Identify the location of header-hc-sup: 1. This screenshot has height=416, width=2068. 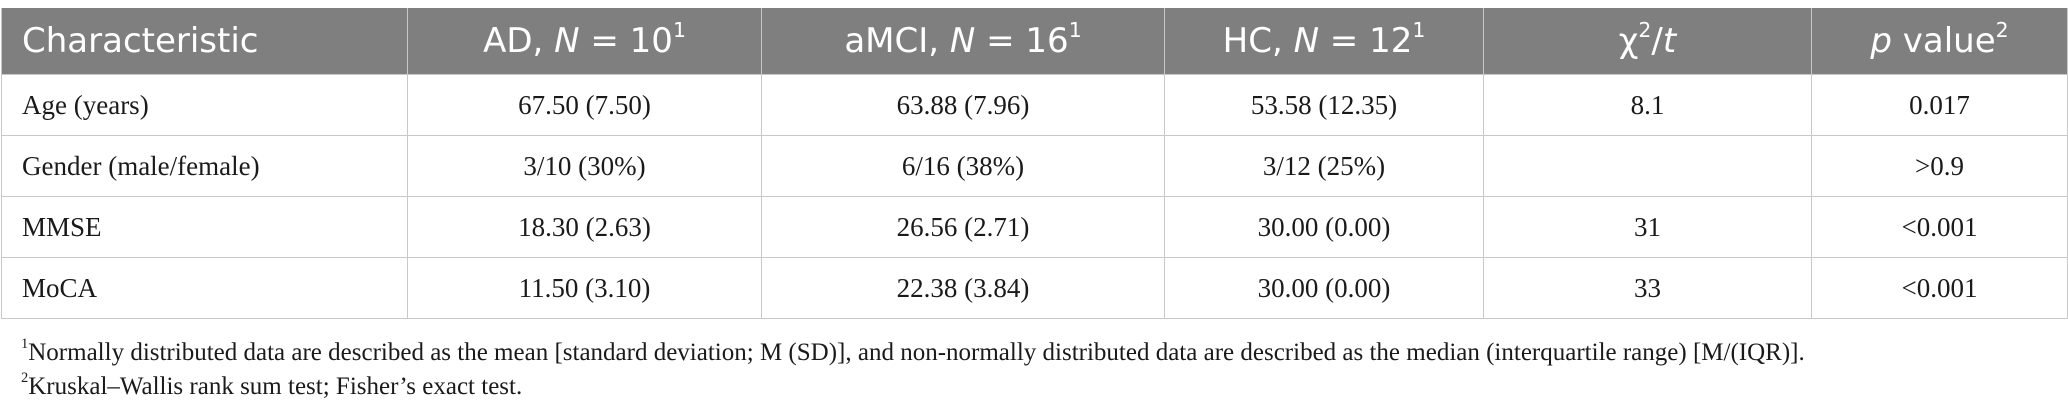
(1419, 29).